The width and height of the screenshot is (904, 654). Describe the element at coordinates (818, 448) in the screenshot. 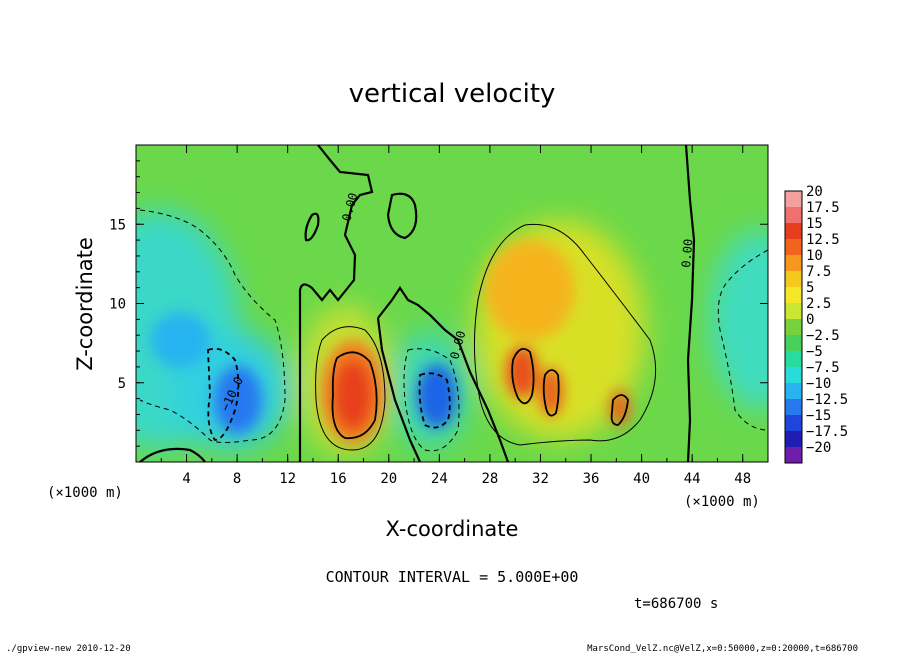

I see `colorbar-label: −20` at that location.